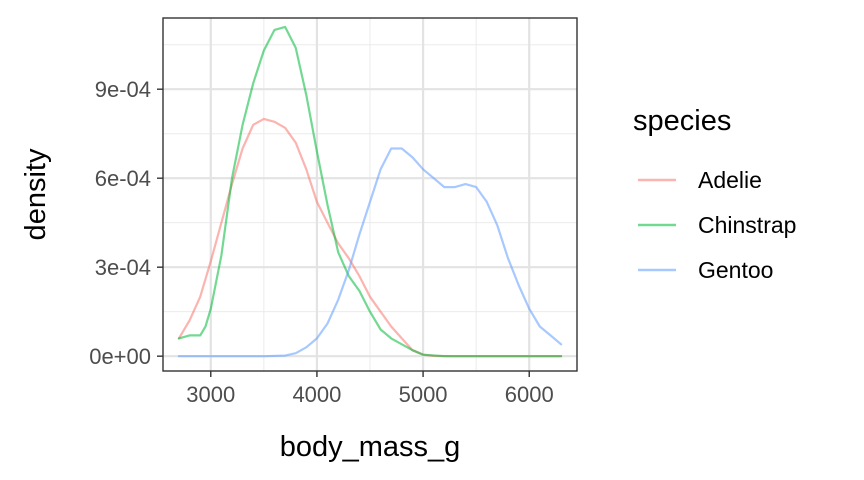  Describe the element at coordinates (123, 267) in the screenshot. I see `y-tick-label: 3e-04` at that location.